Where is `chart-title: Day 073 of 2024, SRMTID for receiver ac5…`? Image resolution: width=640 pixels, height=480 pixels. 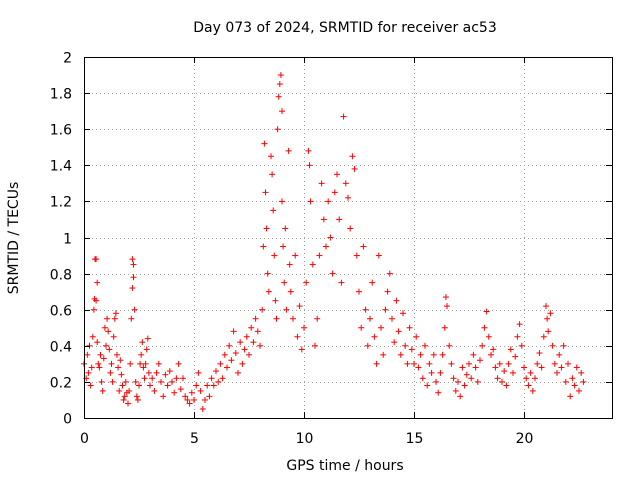
chart-title: Day 073 of 2024, SRMTID for receiver ac5… is located at coordinates (345, 28).